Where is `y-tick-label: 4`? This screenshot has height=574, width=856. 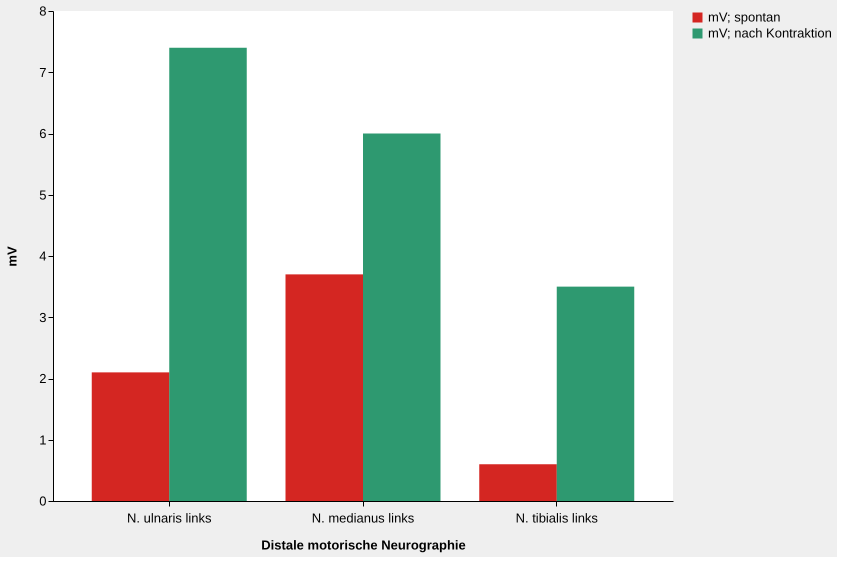 y-tick-label: 4 is located at coordinates (42, 256).